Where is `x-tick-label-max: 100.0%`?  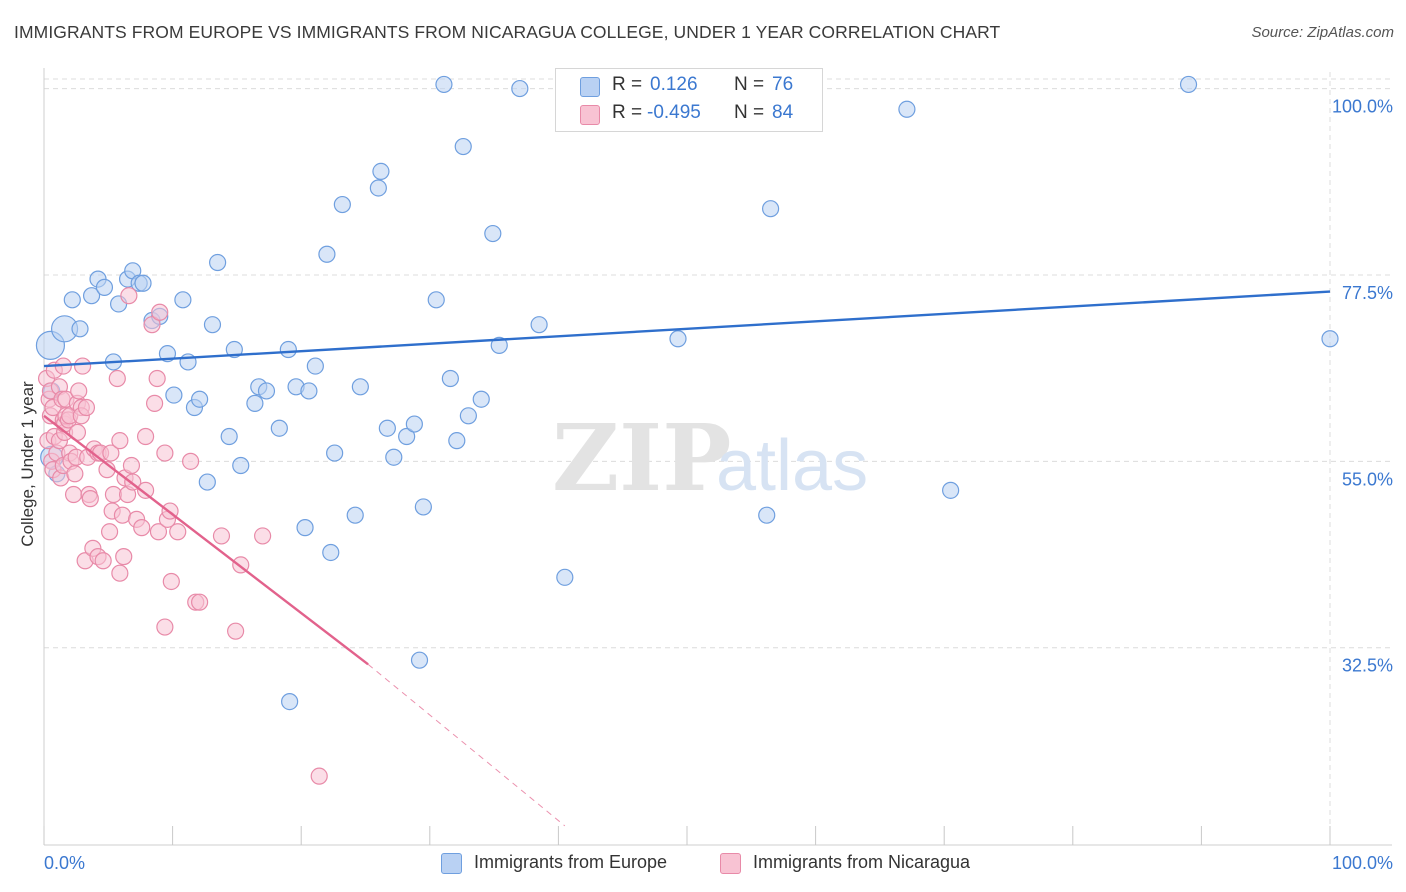
x-tick-label-max: 100.0% is located at coordinates (1362, 863).